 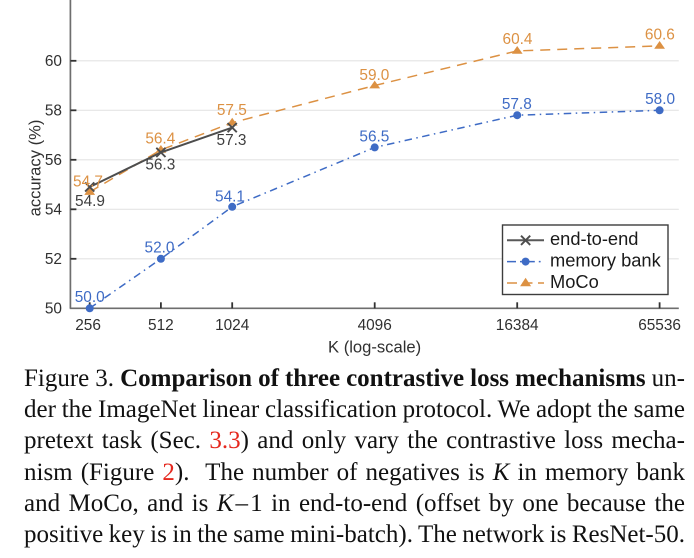 I want to click on svg-text: memory bank, so click(x=606, y=260).